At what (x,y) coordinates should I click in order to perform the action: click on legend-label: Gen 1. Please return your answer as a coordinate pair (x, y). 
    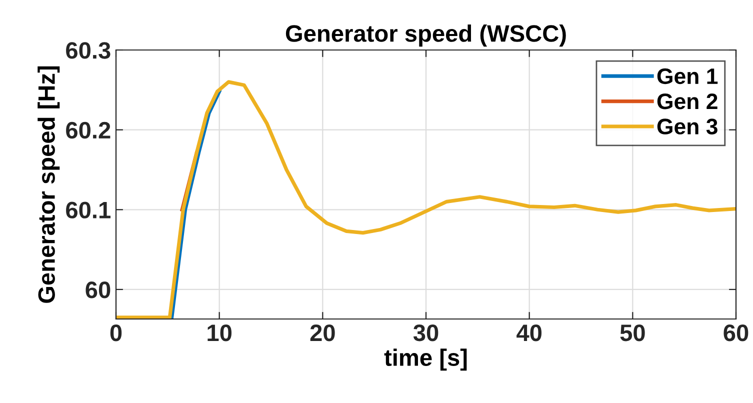
    Looking at the image, I should click on (687, 76).